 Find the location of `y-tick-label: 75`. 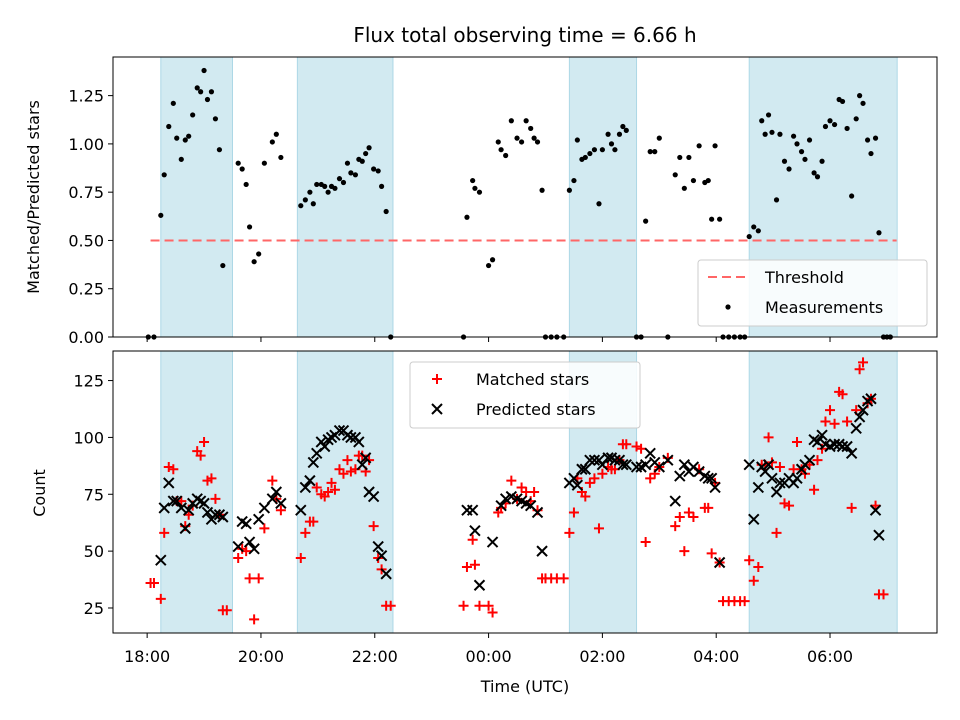

y-tick-label: 75 is located at coordinates (94, 494).